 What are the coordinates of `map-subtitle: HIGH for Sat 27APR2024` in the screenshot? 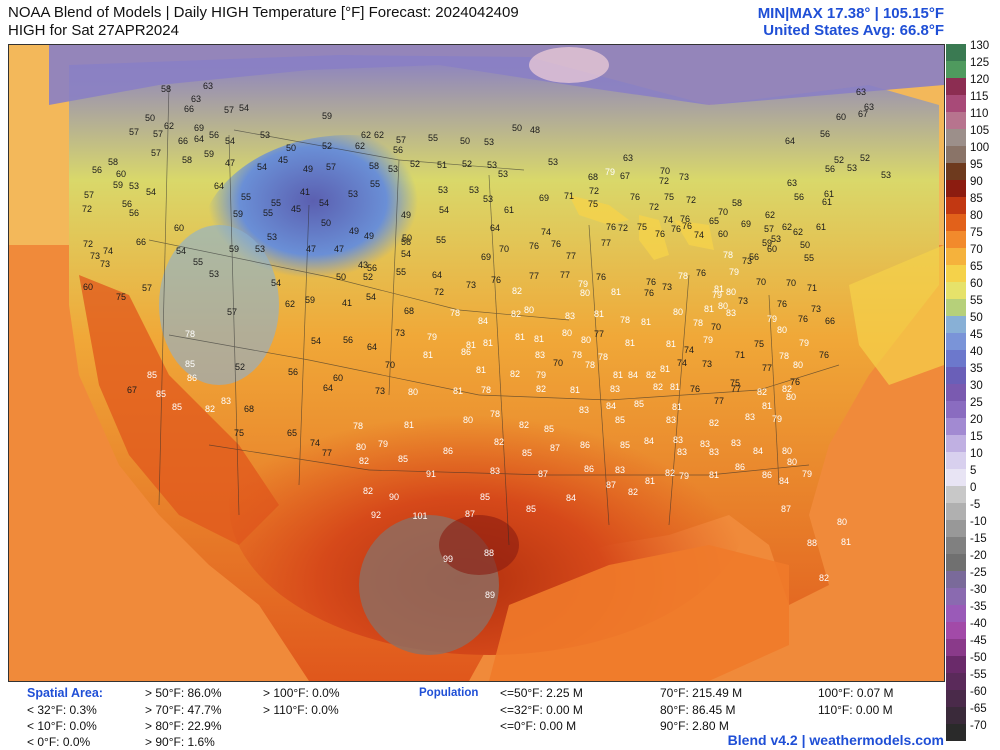 It's located at (93, 30).